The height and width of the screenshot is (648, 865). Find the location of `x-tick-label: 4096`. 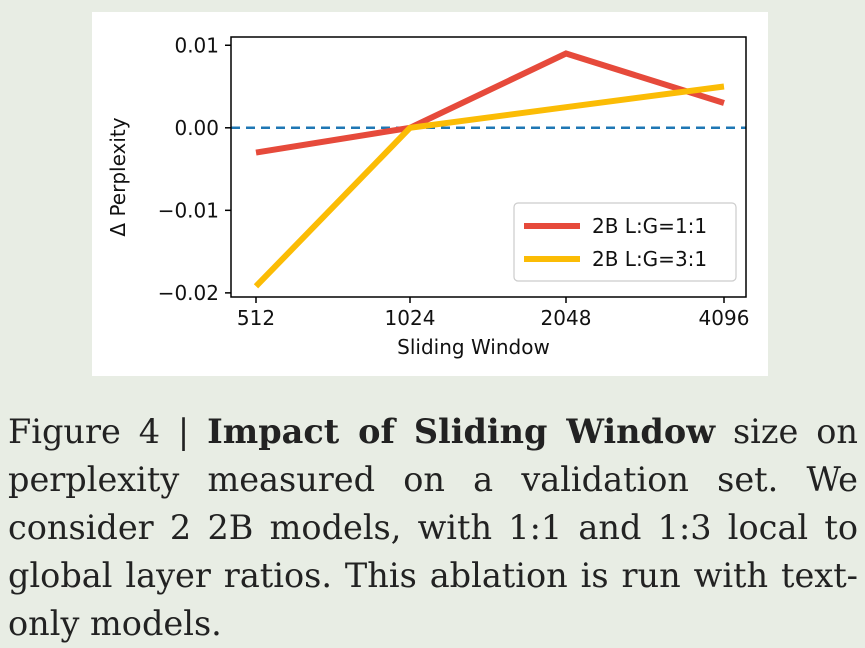

x-tick-label: 4096 is located at coordinates (724, 318).